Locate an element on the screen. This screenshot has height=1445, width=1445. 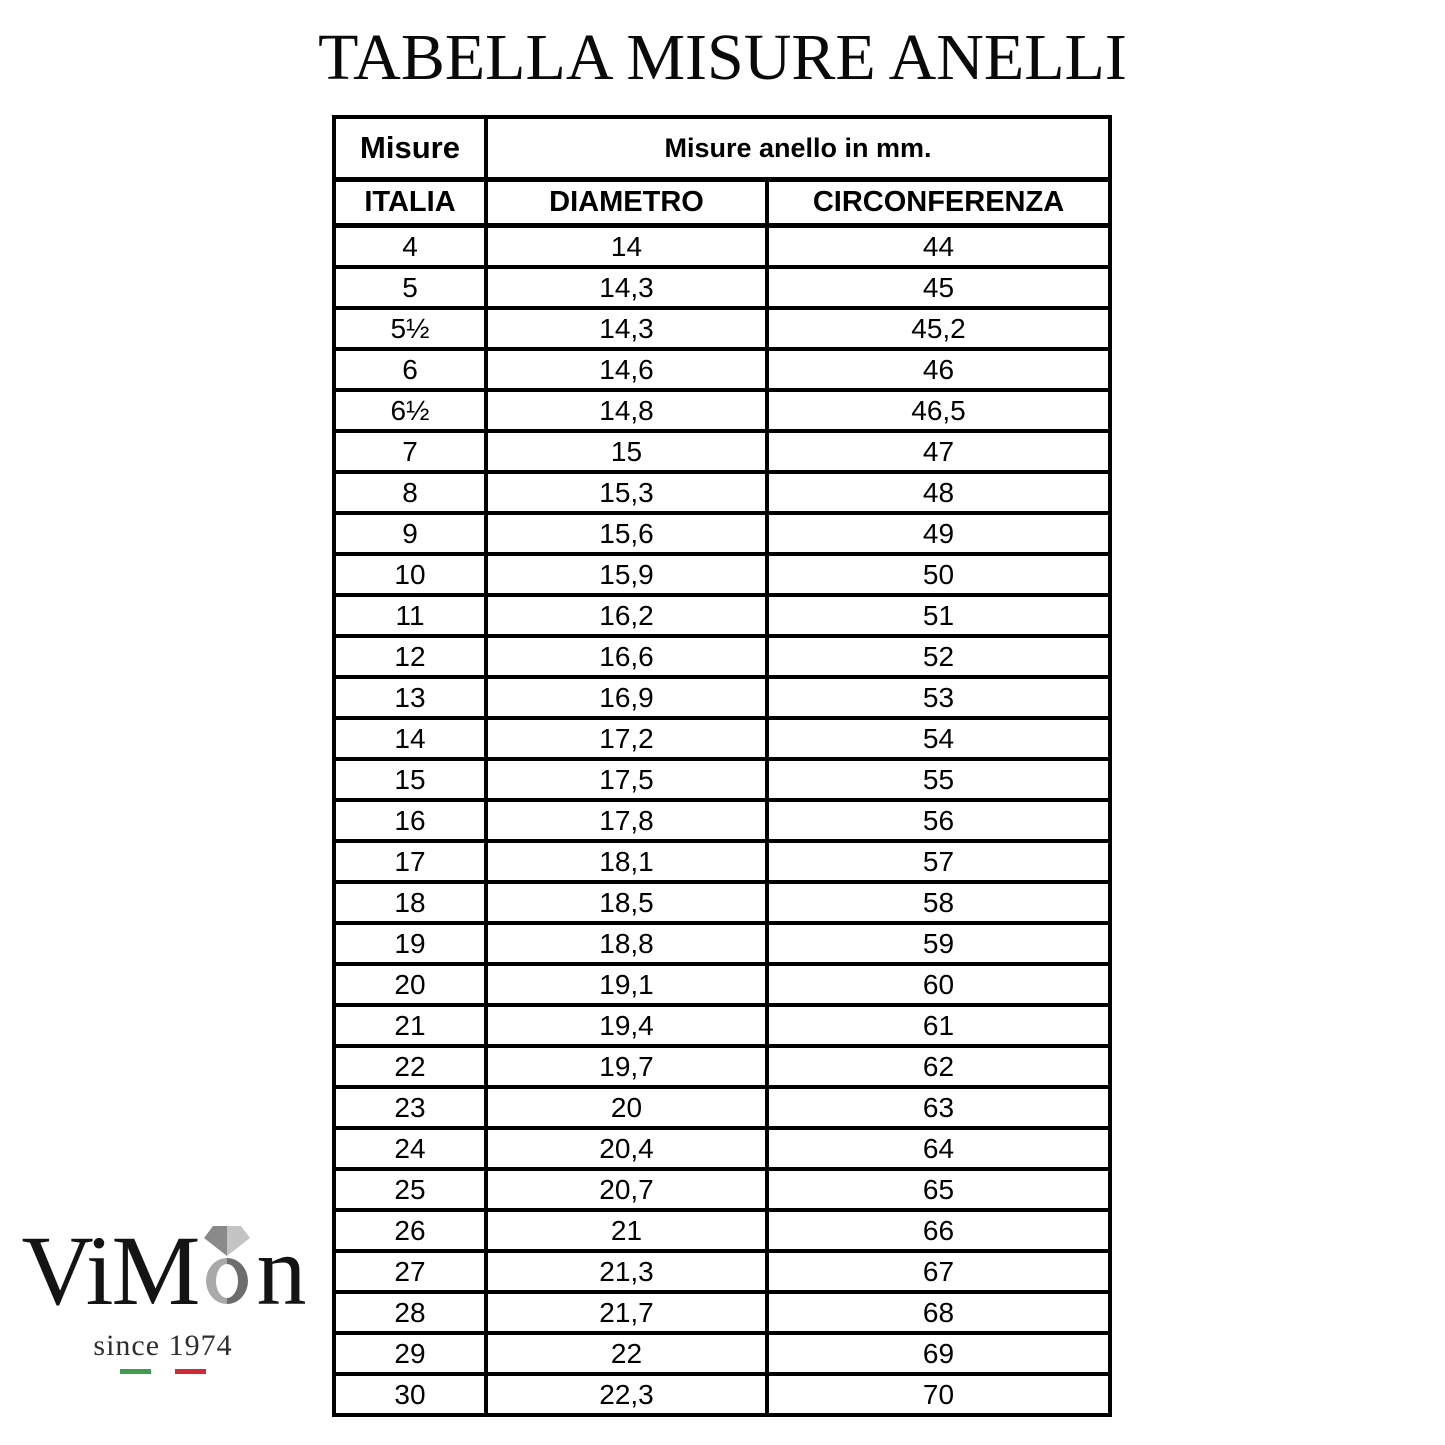
table-row: 14 17,2 54 is located at coordinates (722, 738).